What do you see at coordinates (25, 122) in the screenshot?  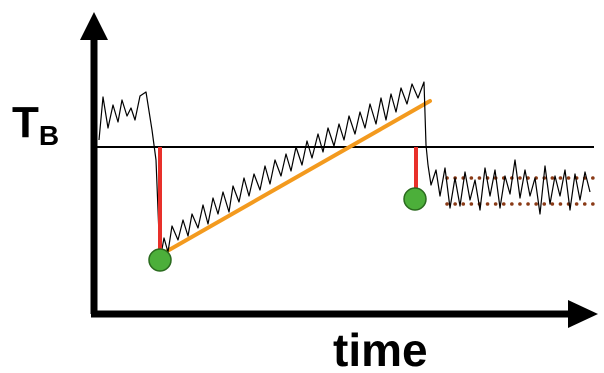 I see `y-axis-label-main: T` at bounding box center [25, 122].